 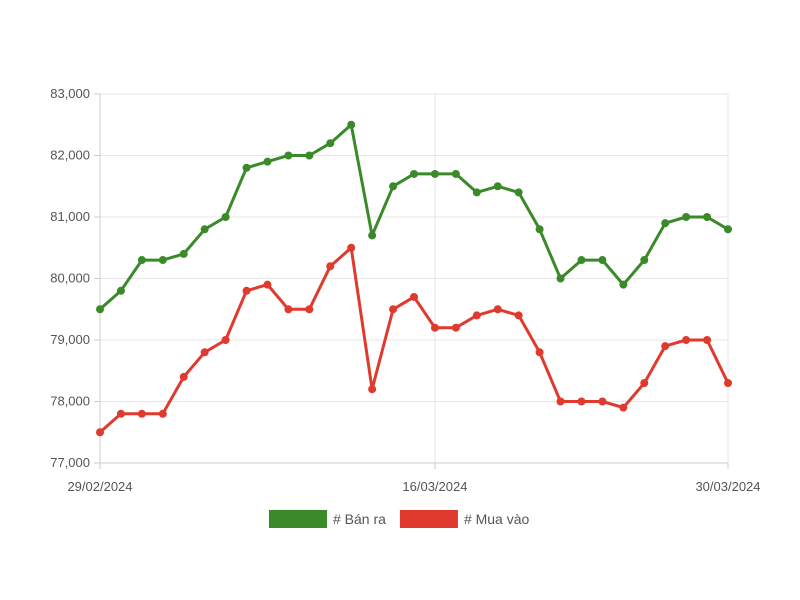 What do you see at coordinates (70, 93) in the screenshot?
I see `y-tick-label: 83,000` at bounding box center [70, 93].